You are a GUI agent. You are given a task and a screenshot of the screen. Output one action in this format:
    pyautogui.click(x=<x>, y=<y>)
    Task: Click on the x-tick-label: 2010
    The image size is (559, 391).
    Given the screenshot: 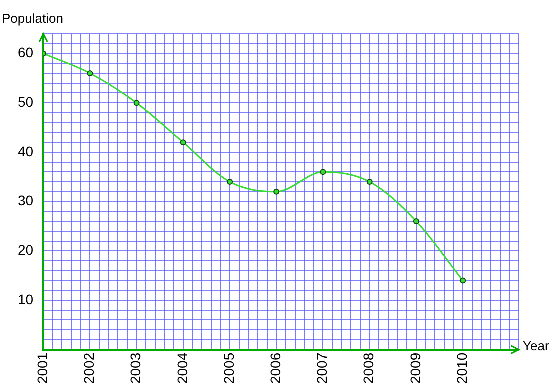 What is the action you would take?
    pyautogui.click(x=462, y=368)
    